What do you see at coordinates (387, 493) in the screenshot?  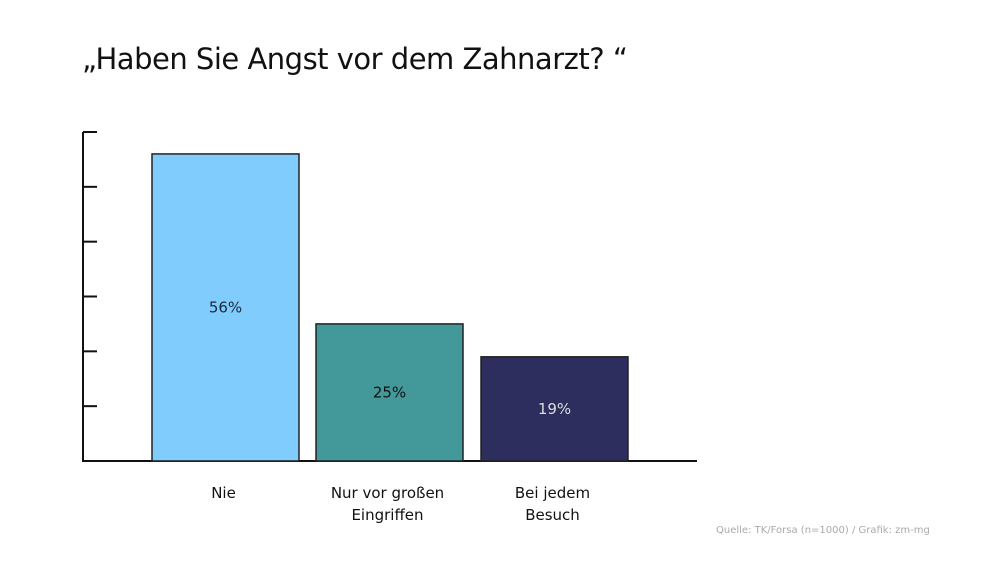 I see `category-label: Nur vor großen` at bounding box center [387, 493].